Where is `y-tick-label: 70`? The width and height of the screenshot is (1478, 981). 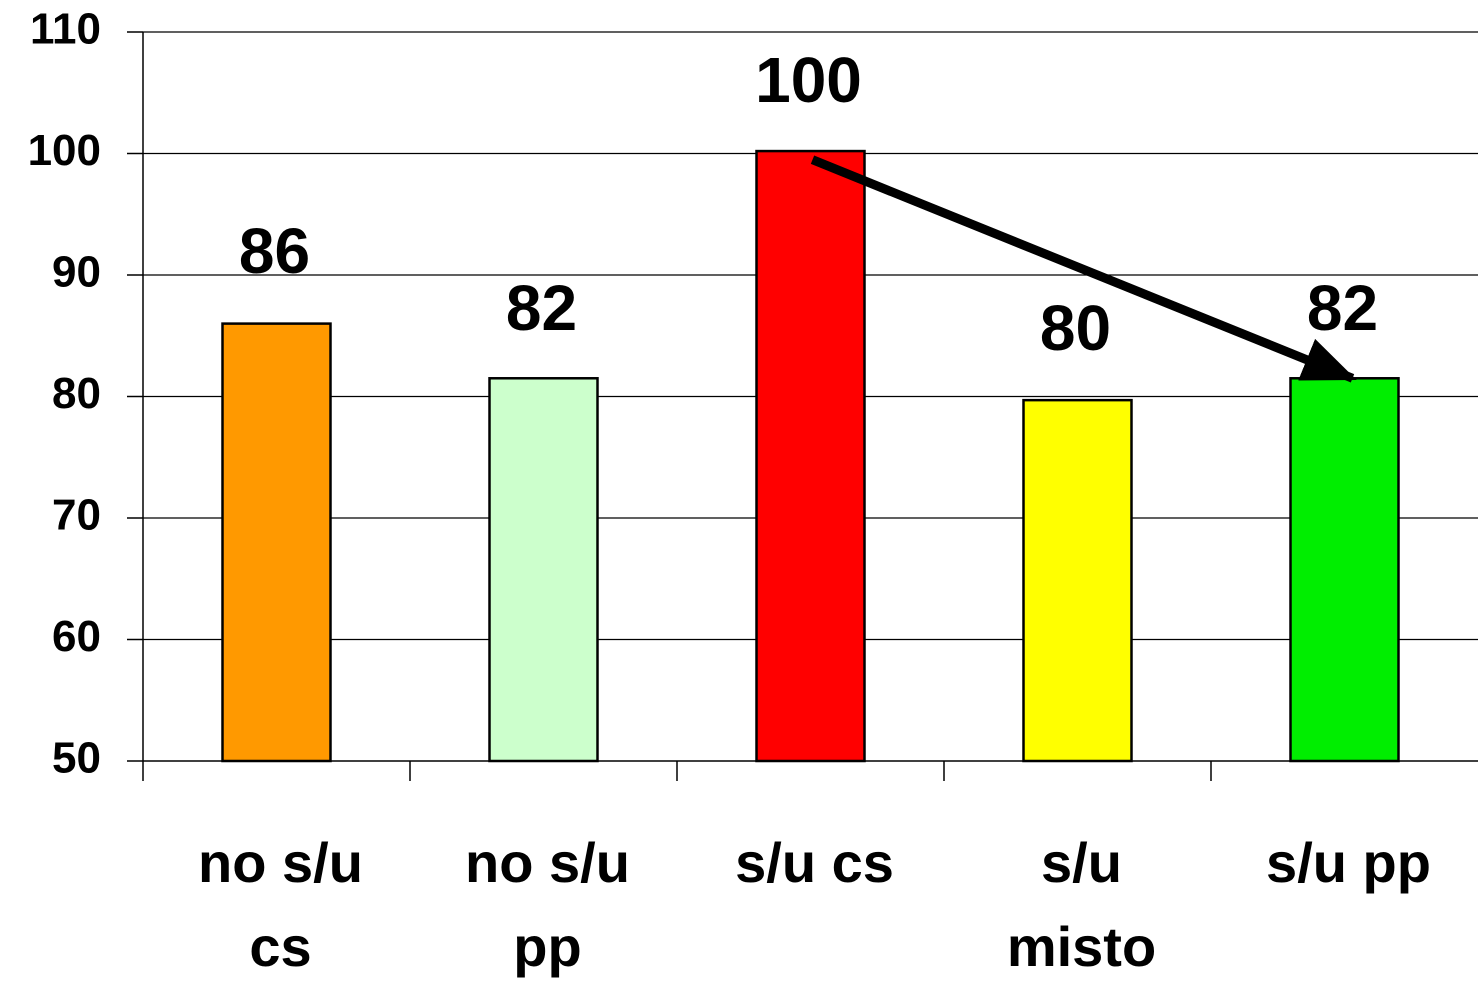 y-tick-label: 70 is located at coordinates (76, 515).